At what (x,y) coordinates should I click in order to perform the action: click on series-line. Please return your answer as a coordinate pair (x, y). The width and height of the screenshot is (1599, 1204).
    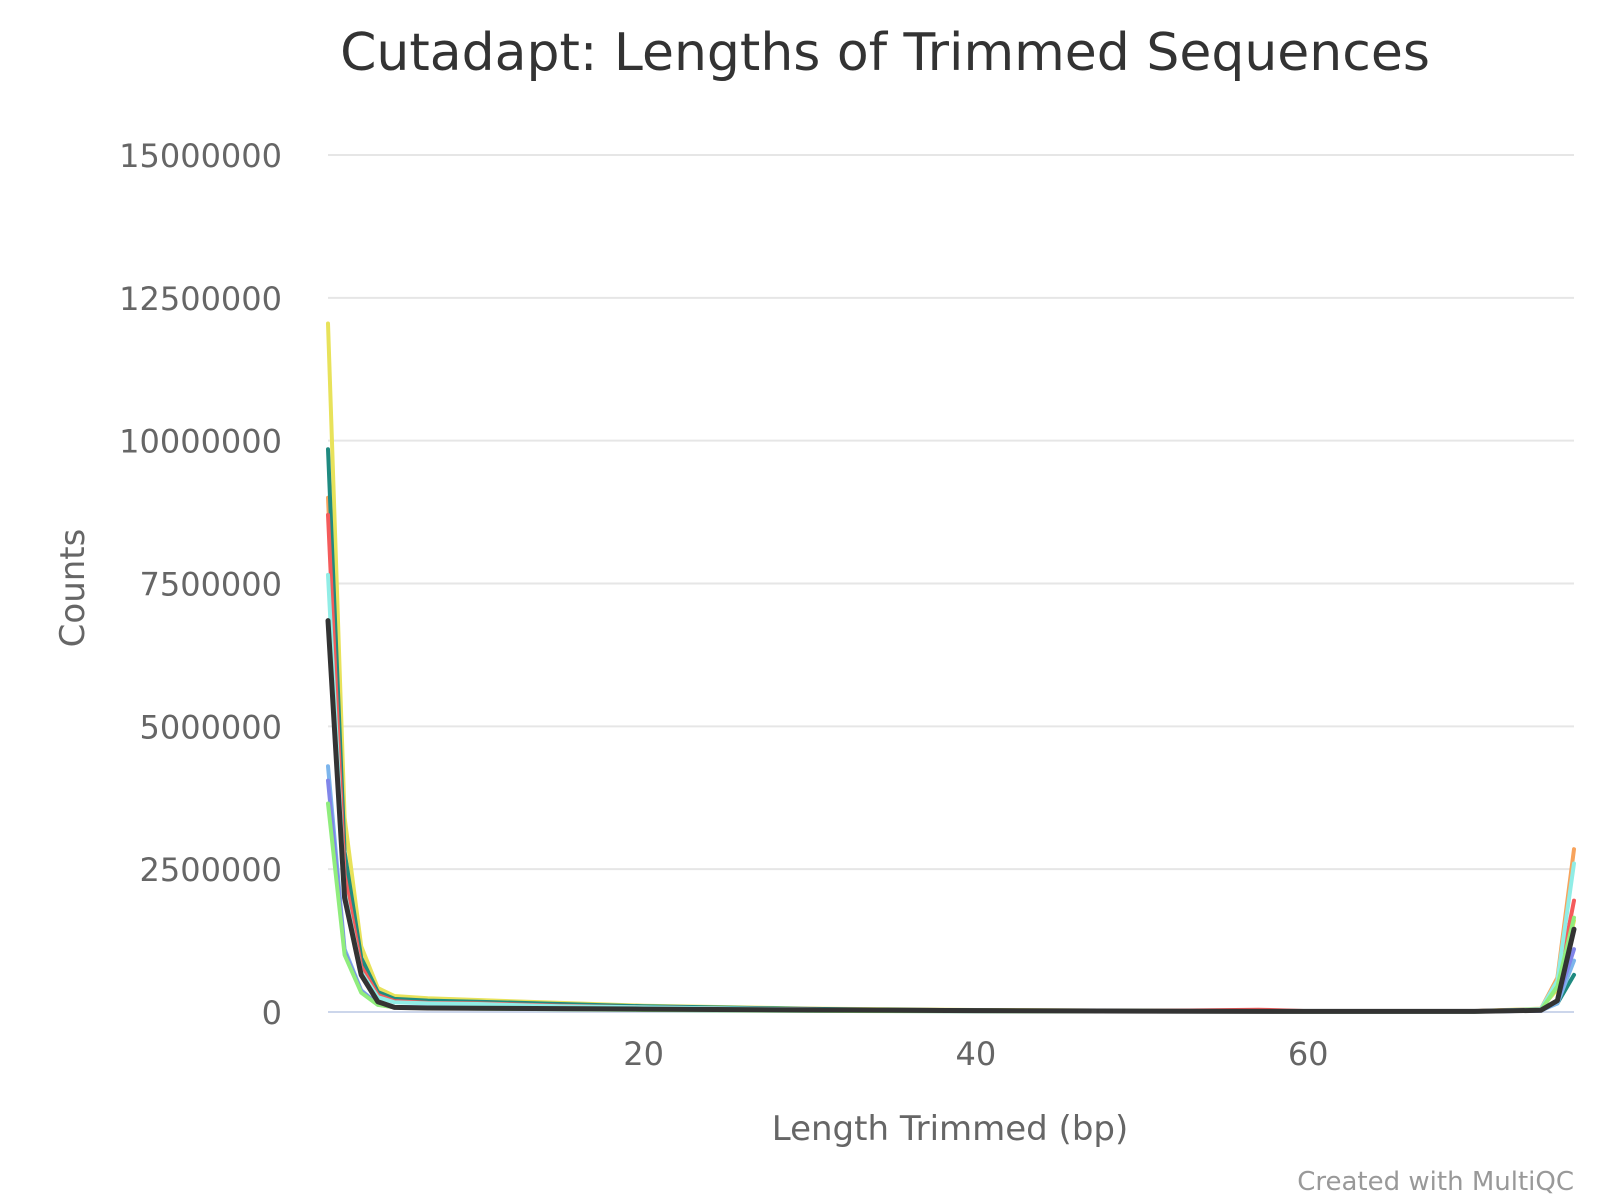
    Looking at the image, I should click on (951, 907).